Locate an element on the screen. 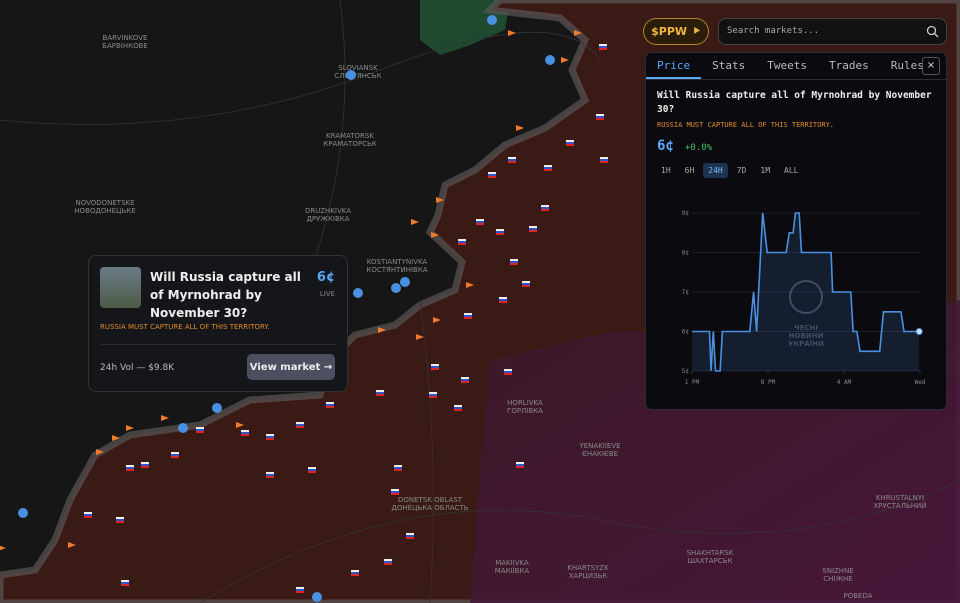 The image size is (960, 603). tab: Price is located at coordinates (674, 66).